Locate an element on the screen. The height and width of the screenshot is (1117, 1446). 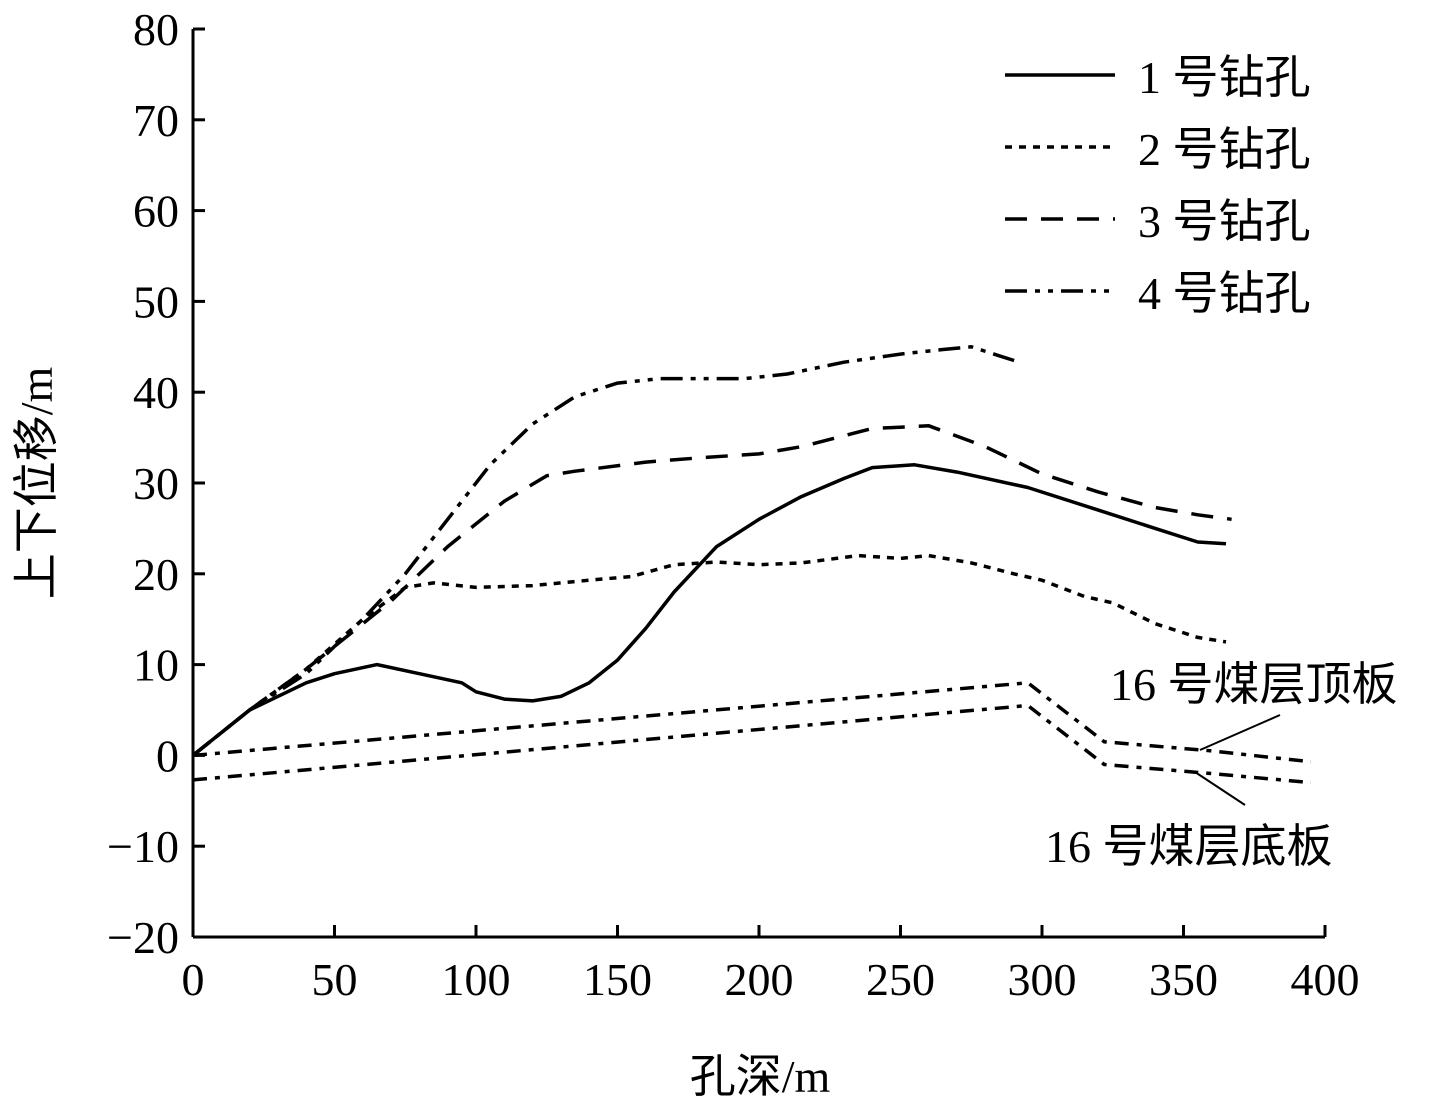
legend: 1 号钻孔 2 号钻孔 3 号钻孔 4 号钻孔 is located at coordinates (1158, 185).